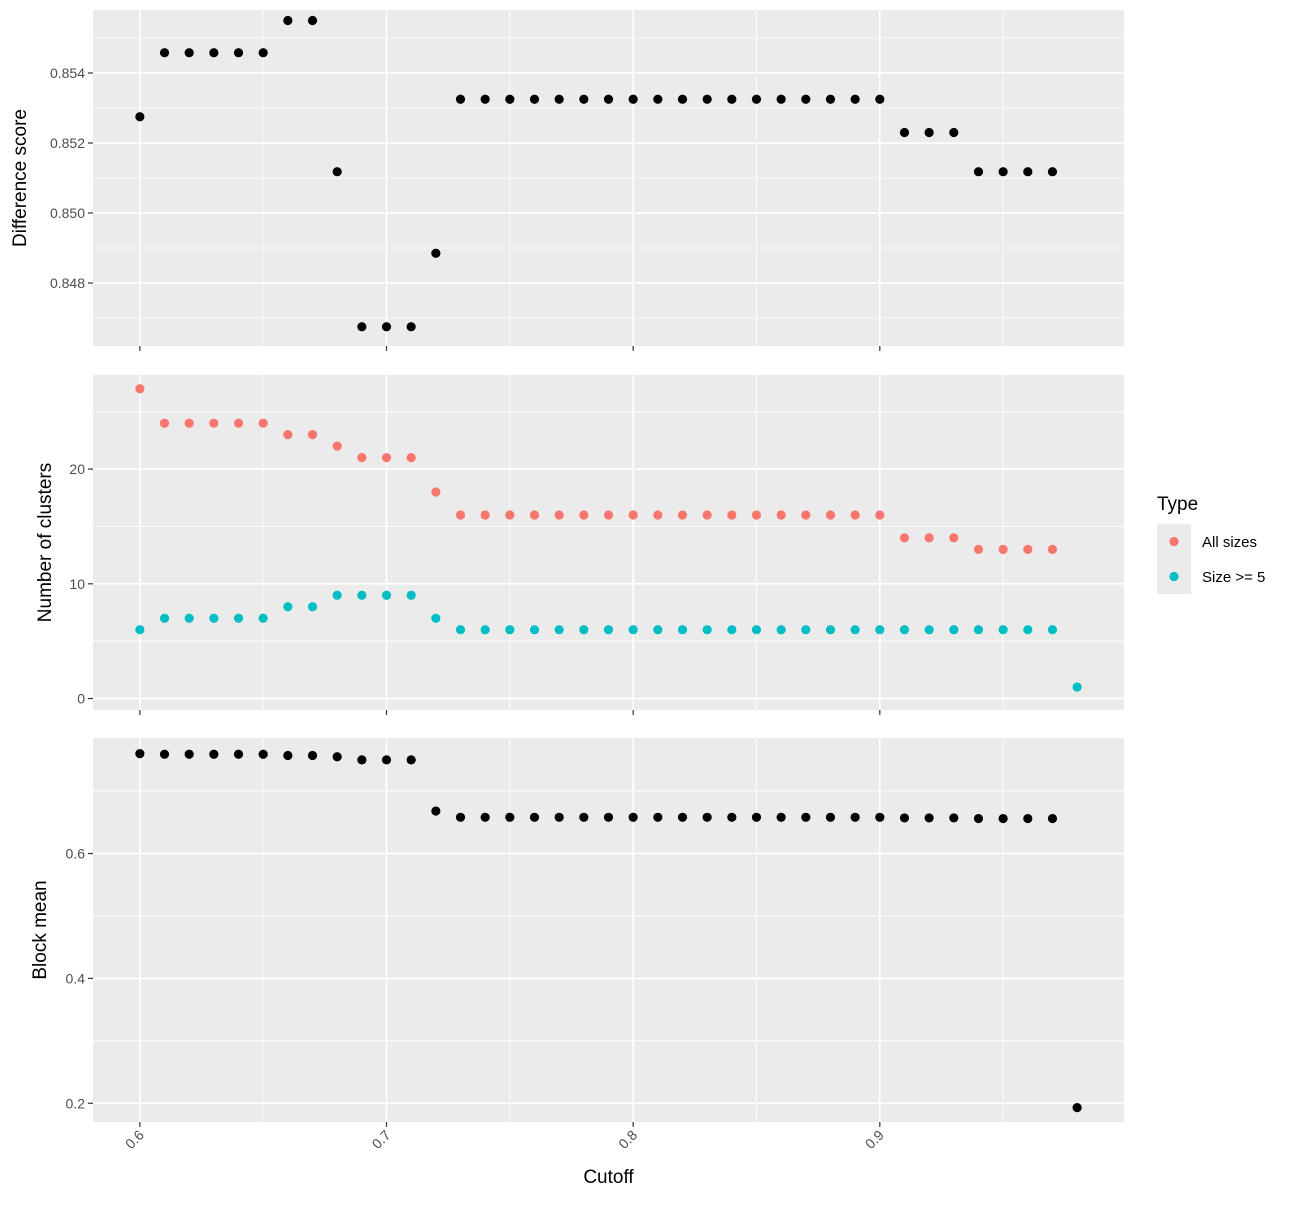  I want to click on legend-label: All sizes, so click(1229, 542).